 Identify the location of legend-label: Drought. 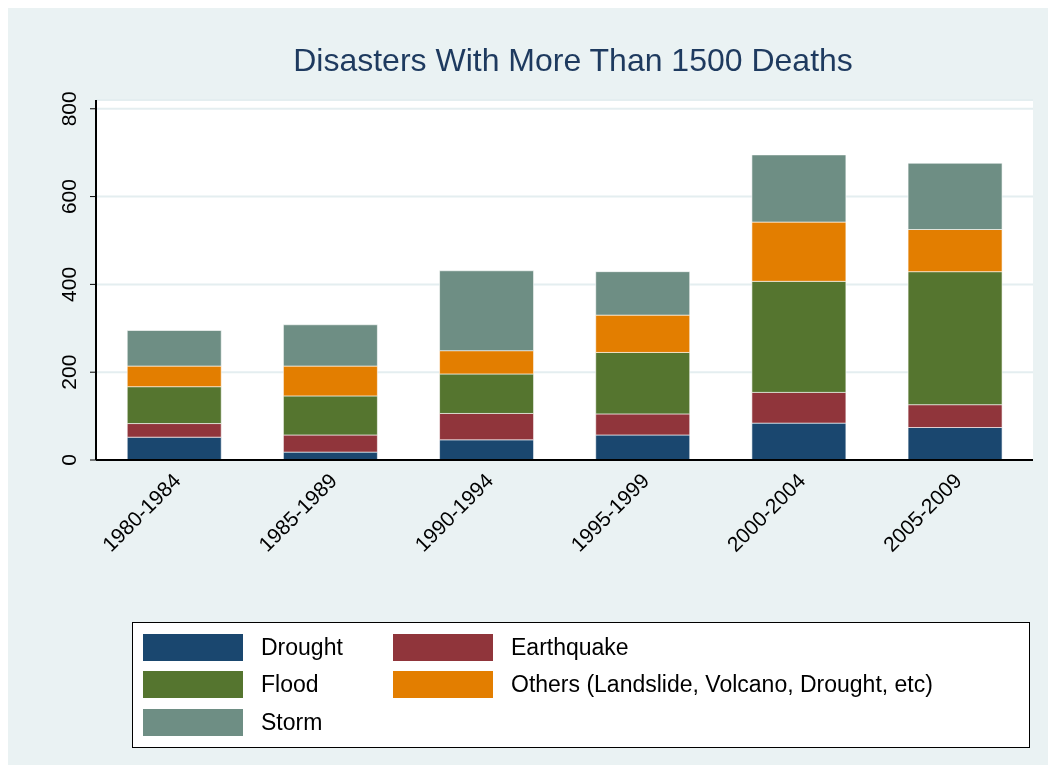
(302, 647).